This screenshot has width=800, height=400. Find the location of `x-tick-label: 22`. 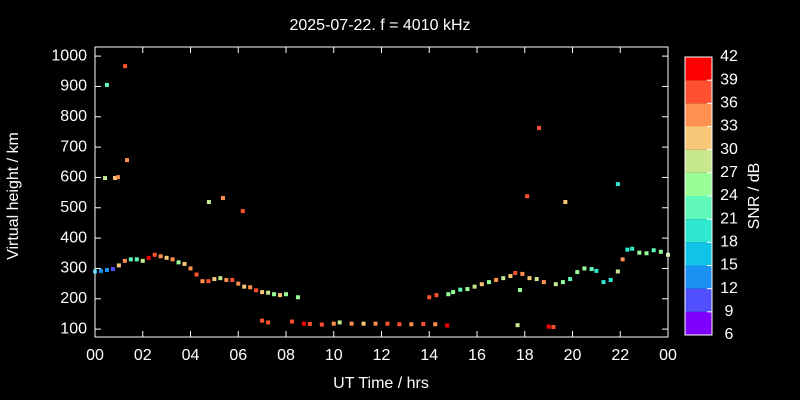

x-tick-label: 22 is located at coordinates (620, 355).